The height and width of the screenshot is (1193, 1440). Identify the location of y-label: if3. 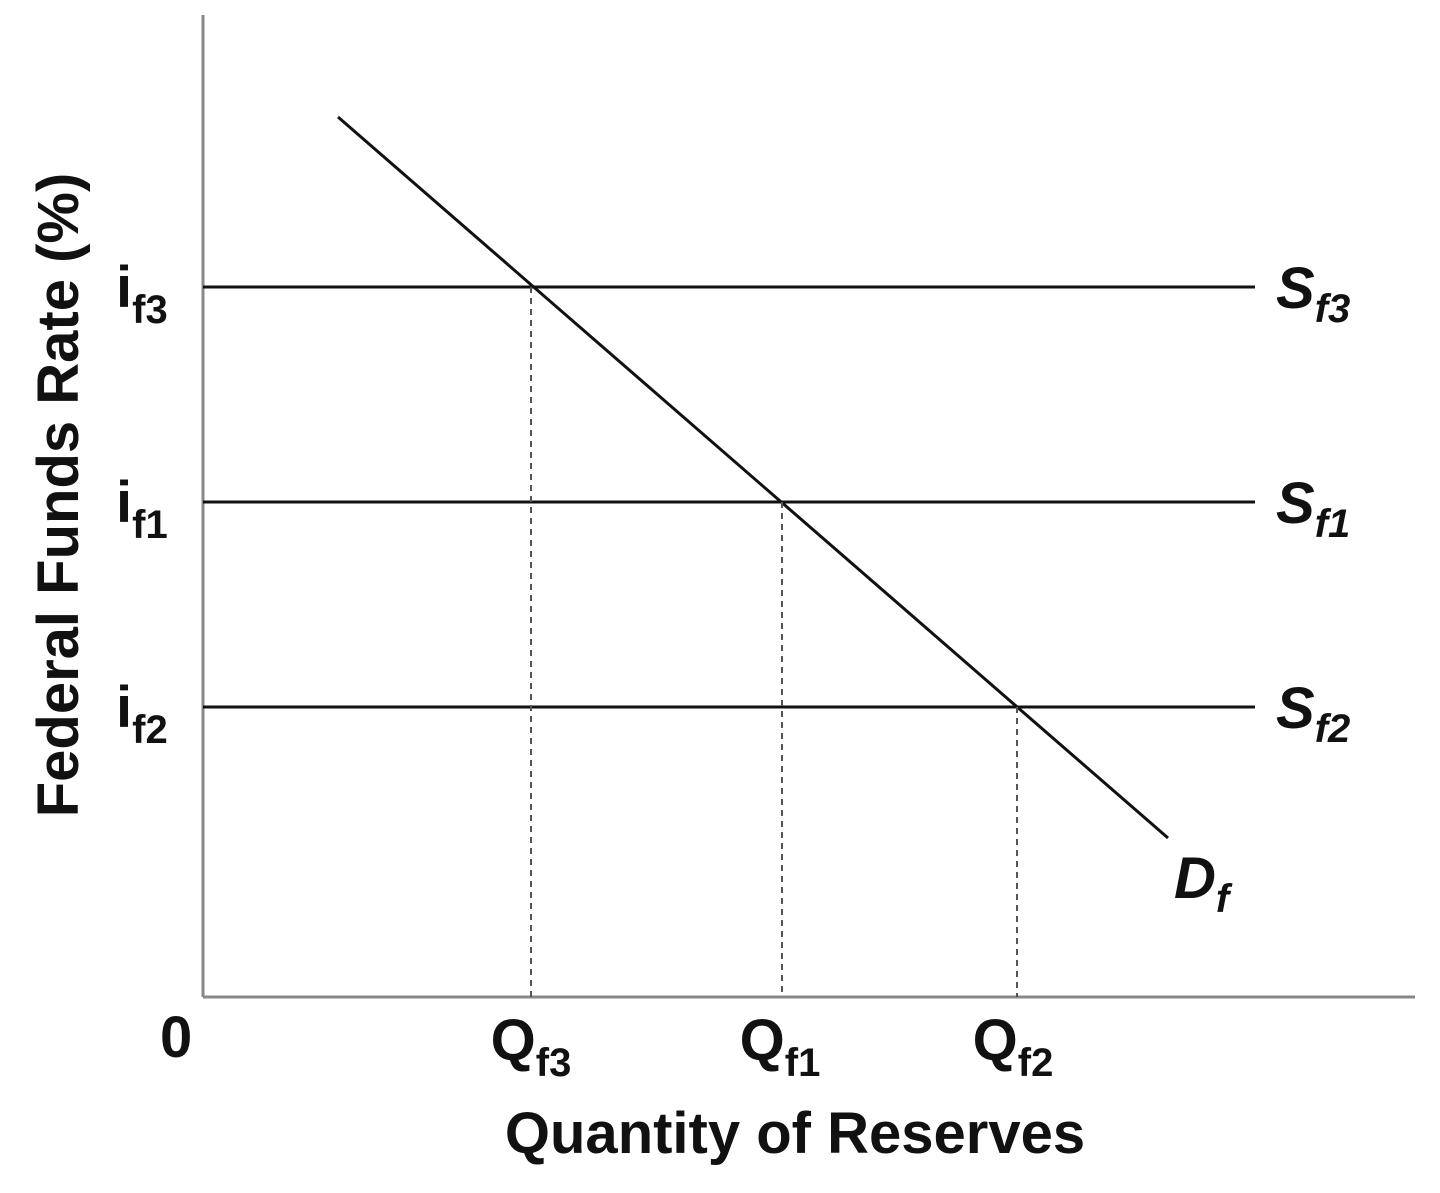
(142, 293).